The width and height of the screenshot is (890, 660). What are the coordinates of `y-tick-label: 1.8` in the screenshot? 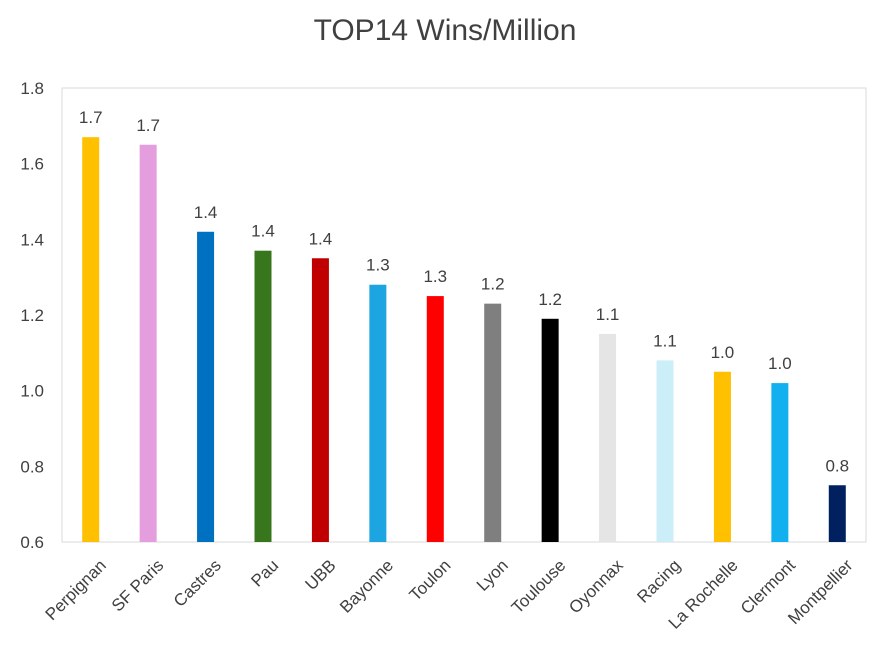 It's located at (32, 88).